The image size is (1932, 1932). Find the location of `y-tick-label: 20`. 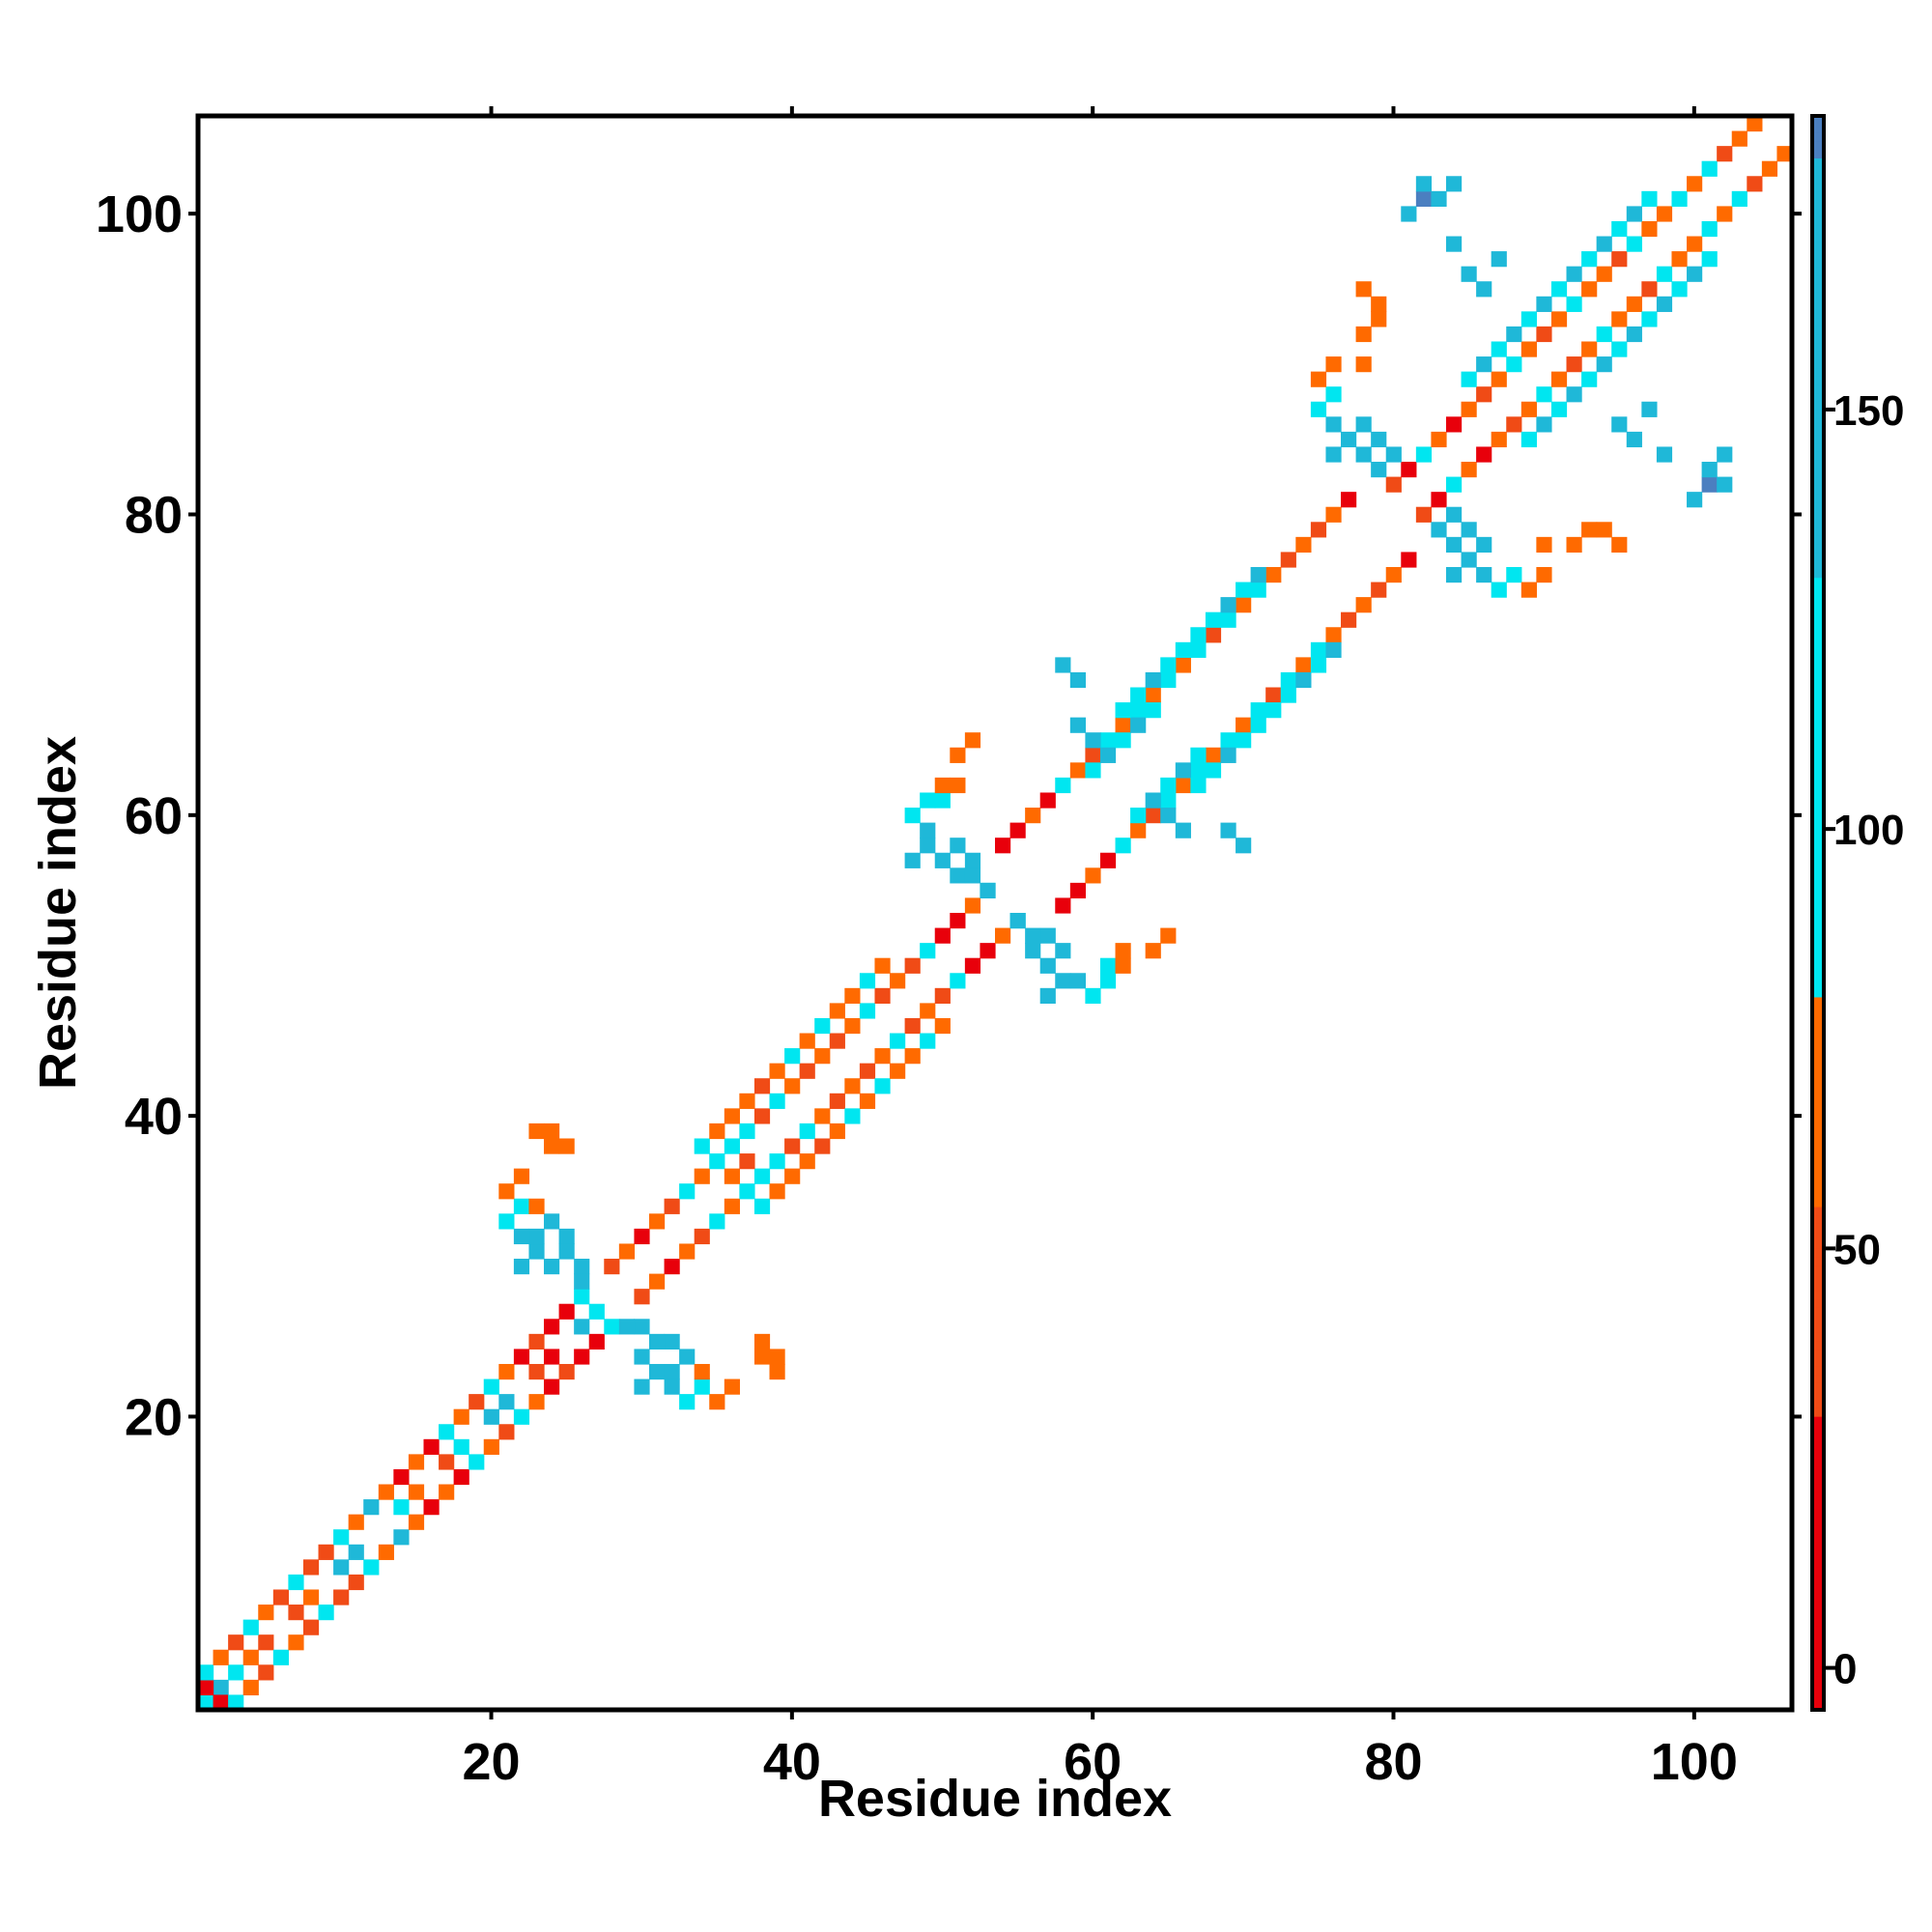

y-tick-label: 20 is located at coordinates (154, 1417).